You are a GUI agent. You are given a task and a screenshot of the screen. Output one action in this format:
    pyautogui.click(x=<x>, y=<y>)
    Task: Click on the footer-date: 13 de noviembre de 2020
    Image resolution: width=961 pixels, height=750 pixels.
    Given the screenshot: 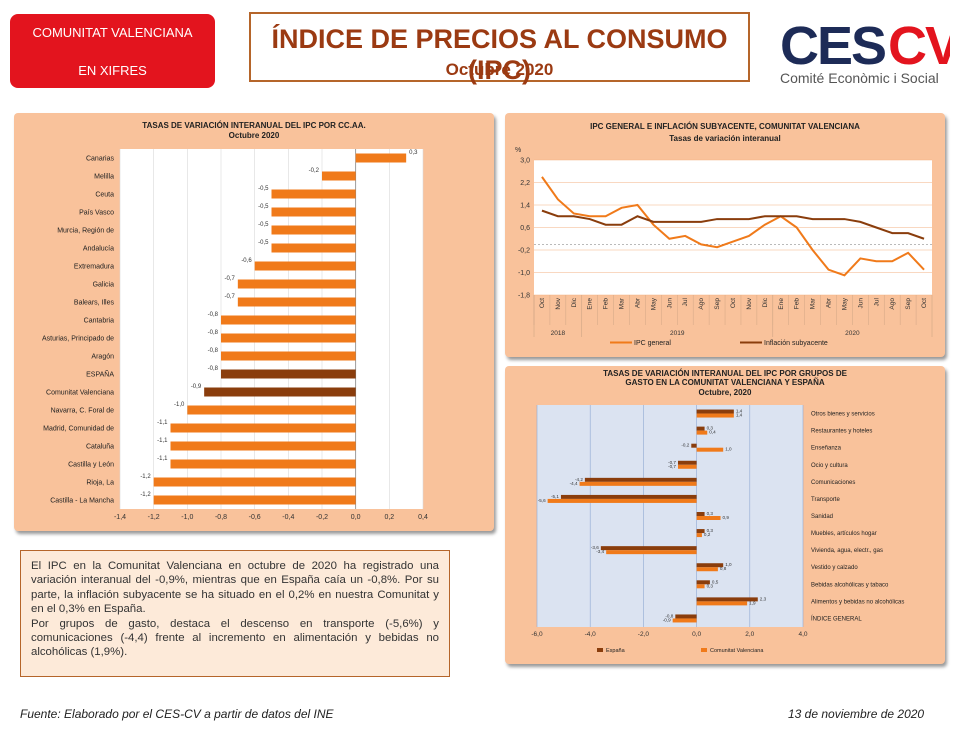 What is the action you would take?
    pyautogui.click(x=856, y=714)
    